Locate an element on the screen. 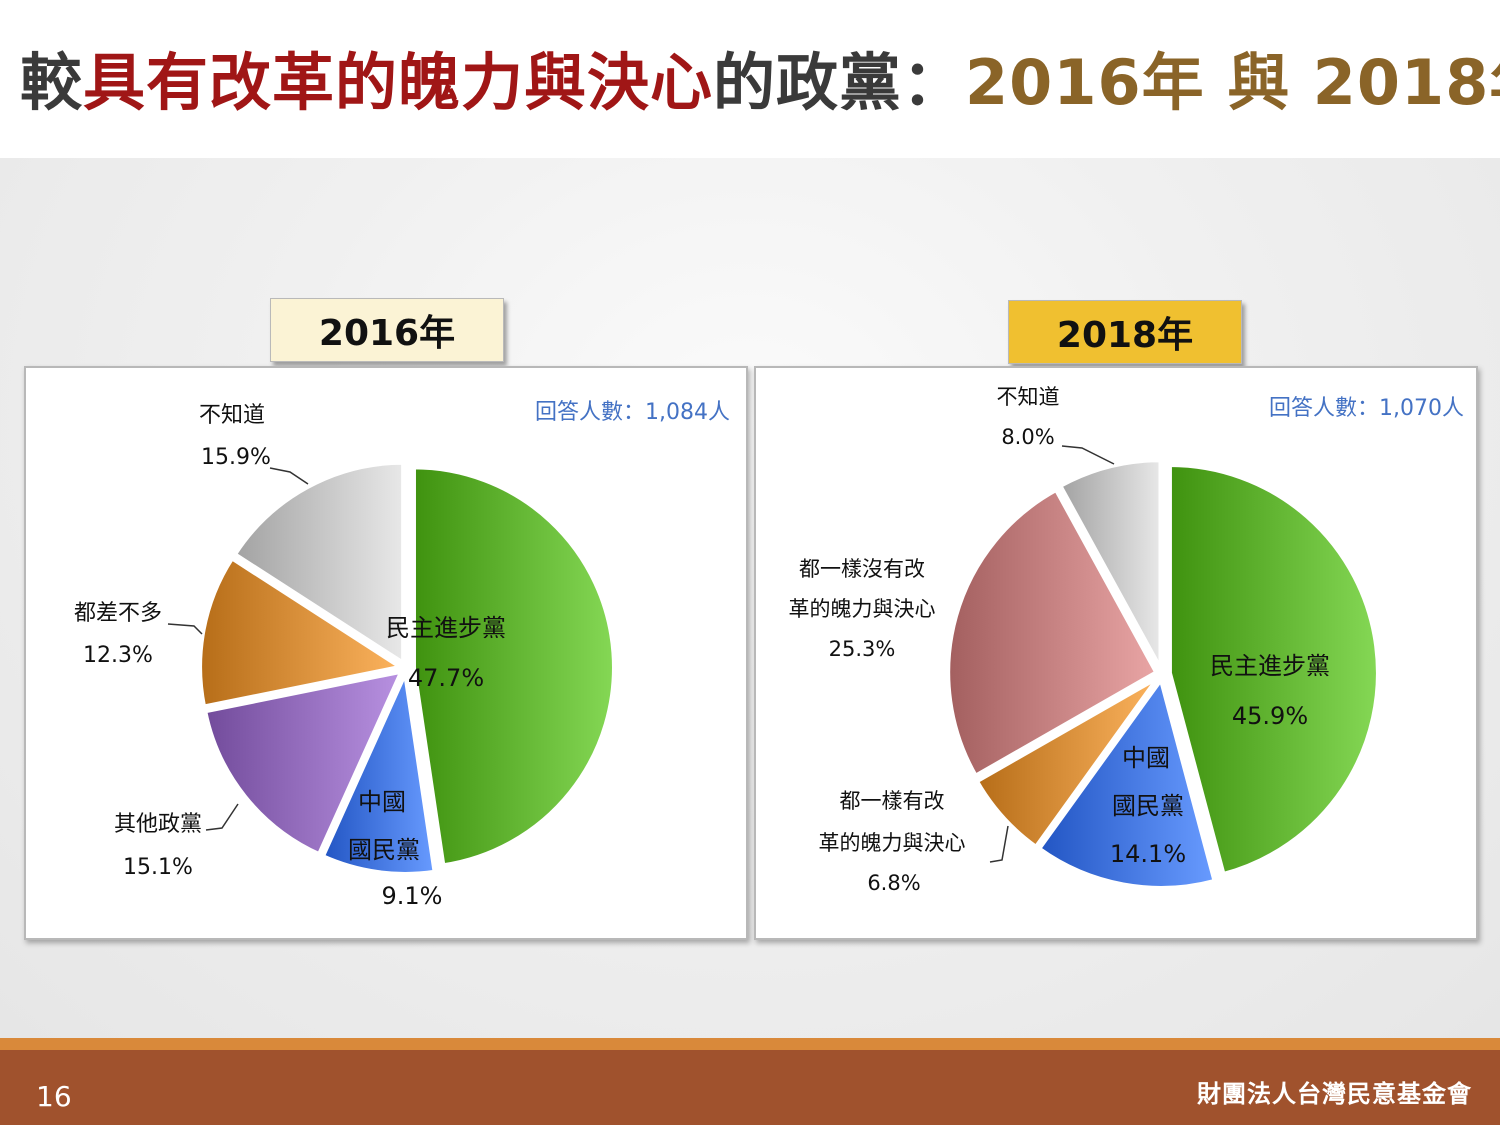 The image size is (1500, 1125). title-segment-3: 的政黨： is located at coordinates (839, 82).